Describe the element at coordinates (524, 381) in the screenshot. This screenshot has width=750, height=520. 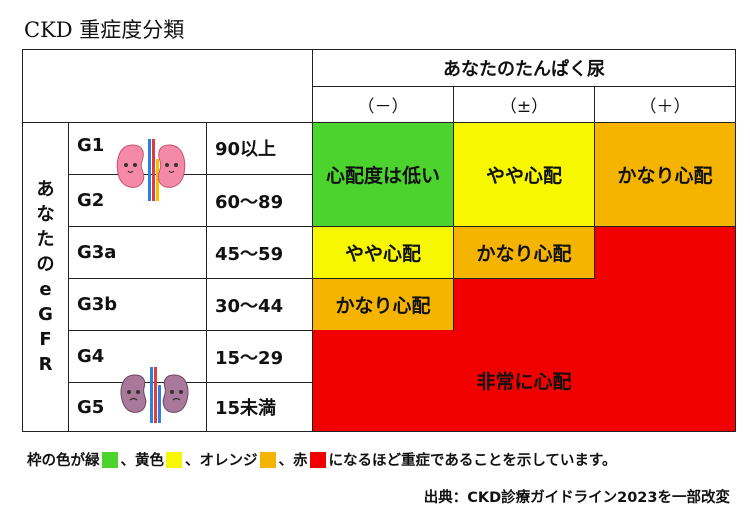
I see `risk-severe-cell: 非常に心配` at that location.